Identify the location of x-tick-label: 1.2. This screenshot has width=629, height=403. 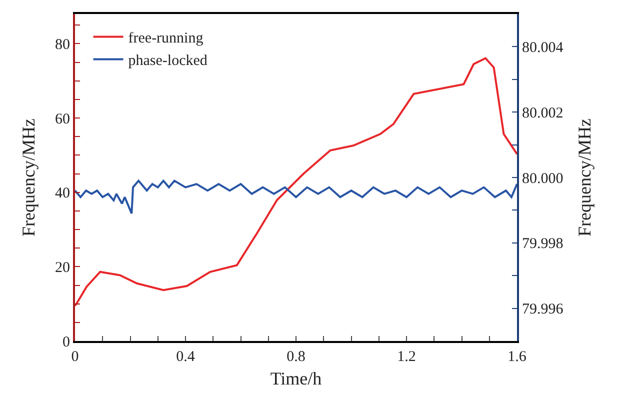
(406, 357).